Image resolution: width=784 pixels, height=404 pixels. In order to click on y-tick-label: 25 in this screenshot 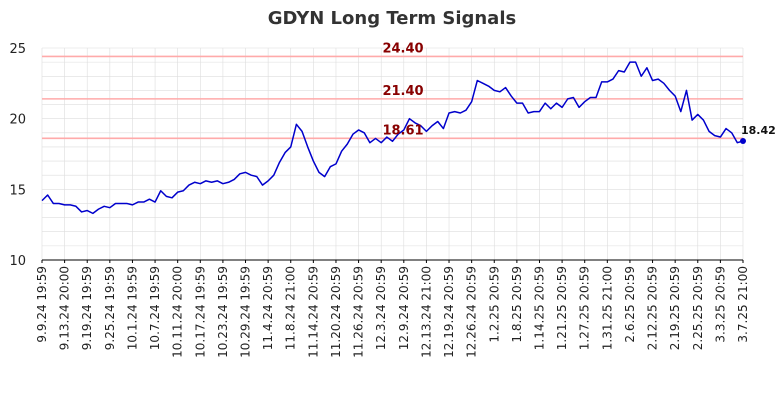, I will do `click(17, 49)`.